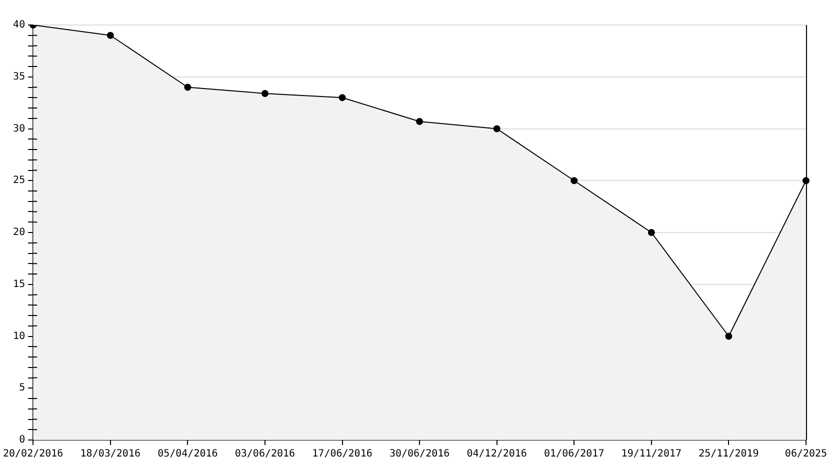  Describe the element at coordinates (188, 454) in the screenshot. I see `x-tick-label: 05/04/2016` at that location.